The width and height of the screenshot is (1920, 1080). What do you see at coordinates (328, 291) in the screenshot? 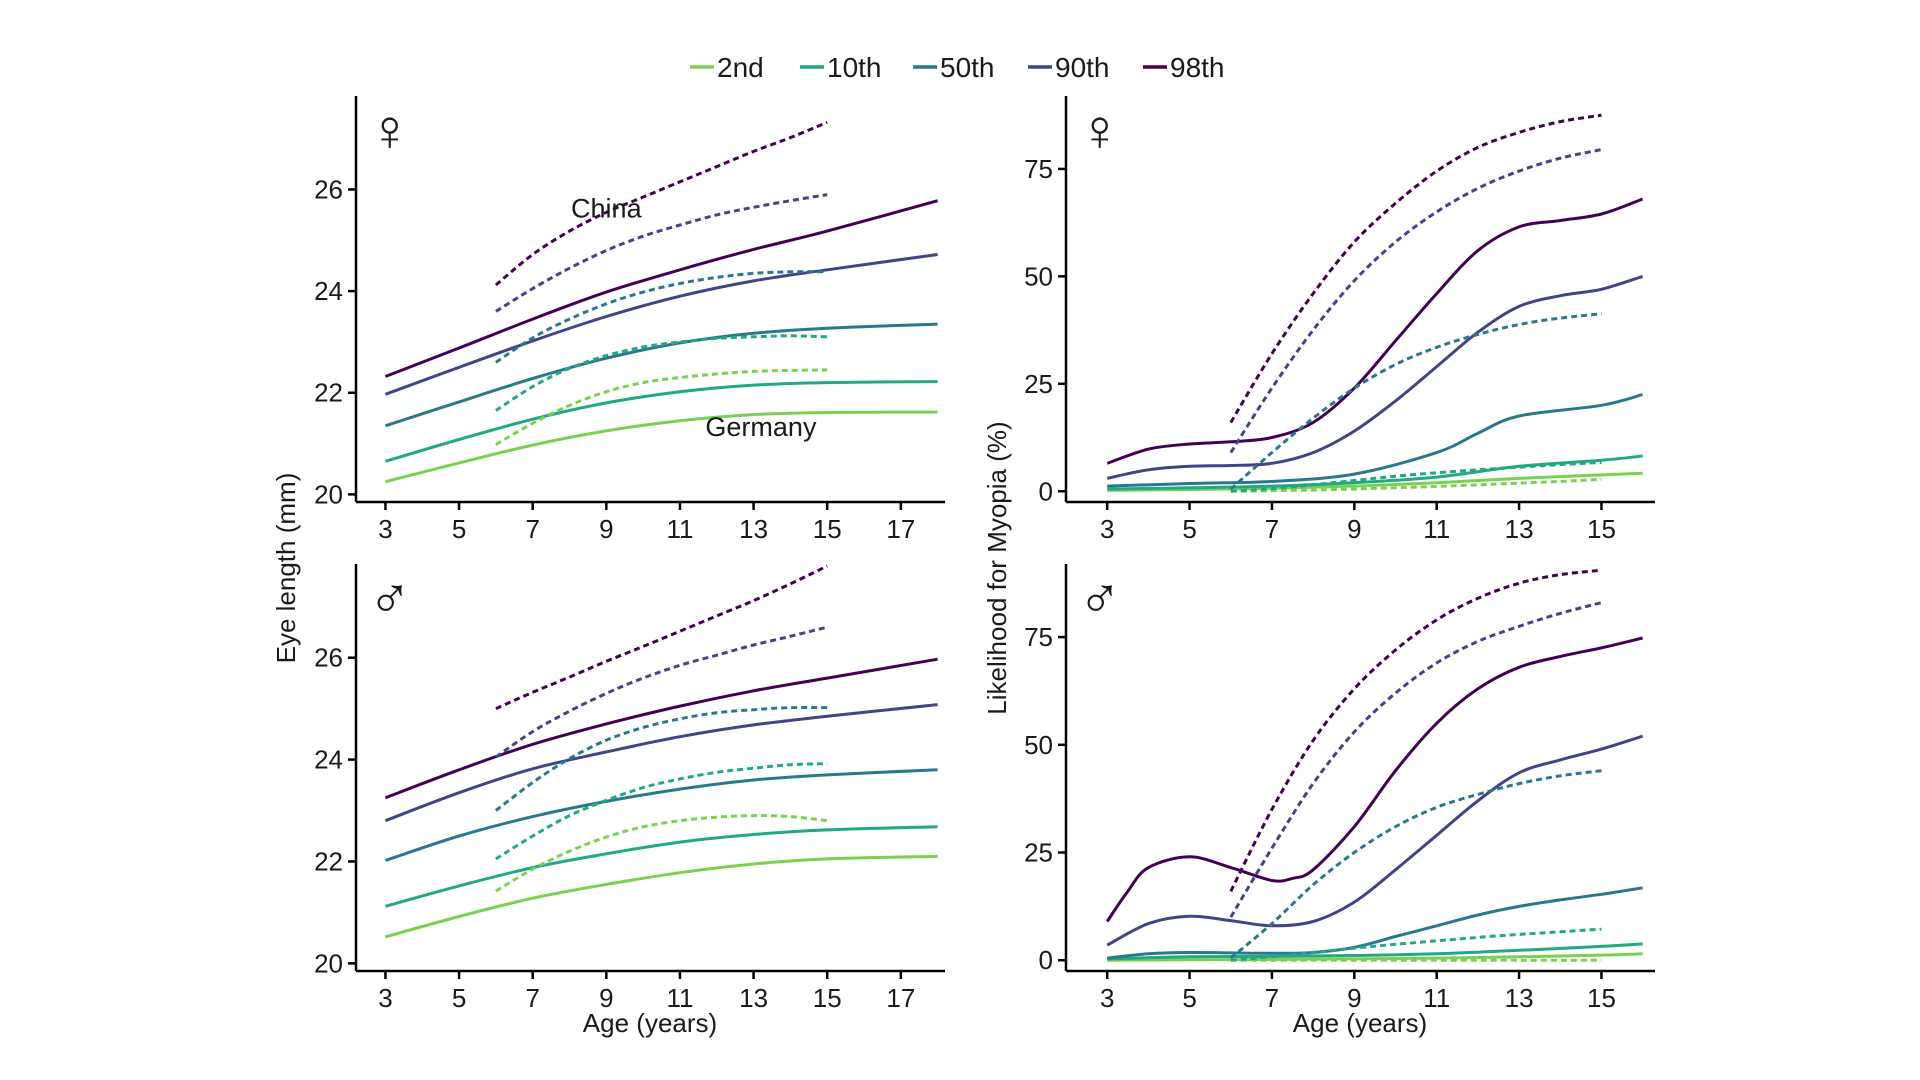
I see `y-tick-label: 24` at bounding box center [328, 291].